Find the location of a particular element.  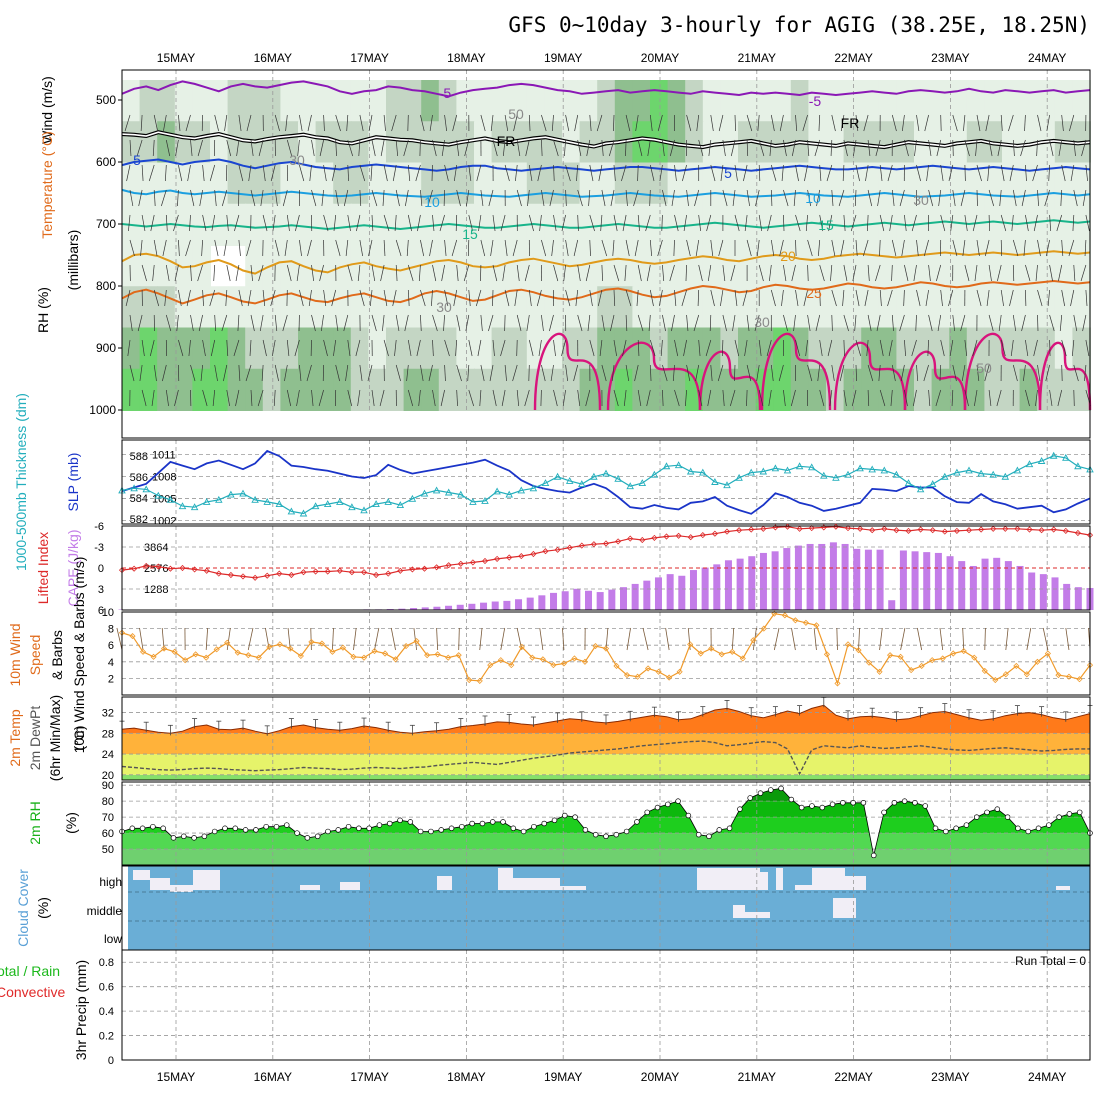

x-tick-label: 20MAY is located at coordinates (660, 1077).